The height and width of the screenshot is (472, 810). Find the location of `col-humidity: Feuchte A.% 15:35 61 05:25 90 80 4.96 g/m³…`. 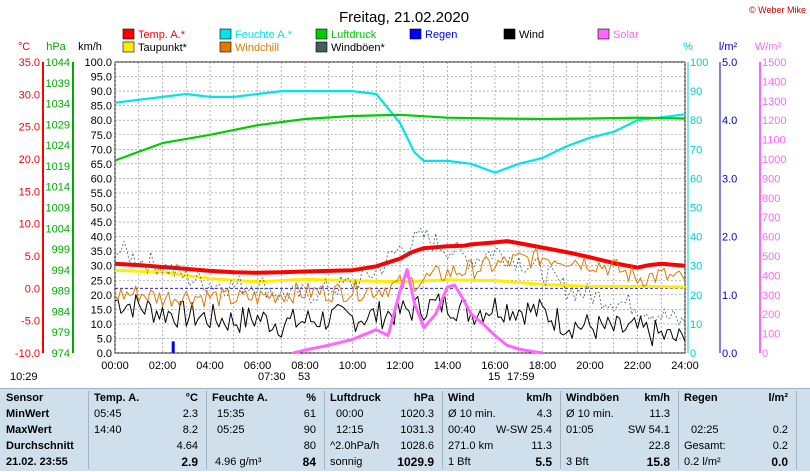

col-humidity: Feuchte A.% 15:35 61 05:25 90 80 4.96 g/m³… is located at coordinates (266, 430).